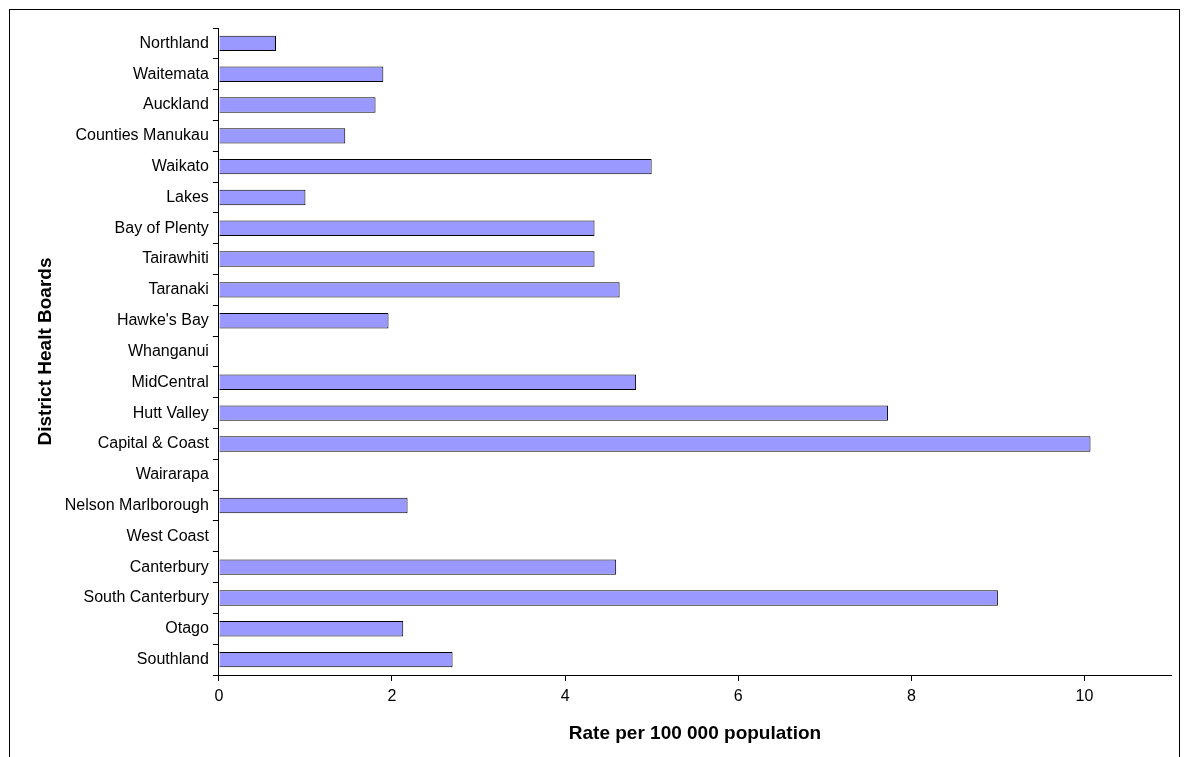 The height and width of the screenshot is (757, 1189). Describe the element at coordinates (174, 42) in the screenshot. I see `y-tick-label: Northland` at that location.